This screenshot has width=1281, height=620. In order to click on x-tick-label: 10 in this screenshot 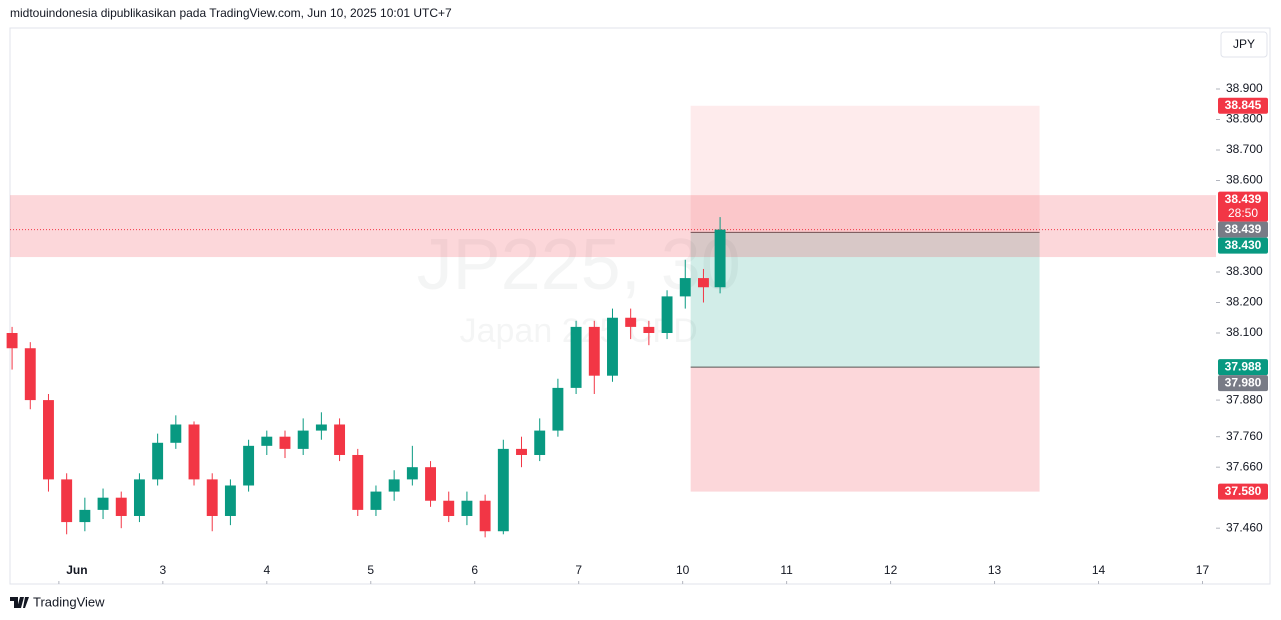, I will do `click(683, 570)`.